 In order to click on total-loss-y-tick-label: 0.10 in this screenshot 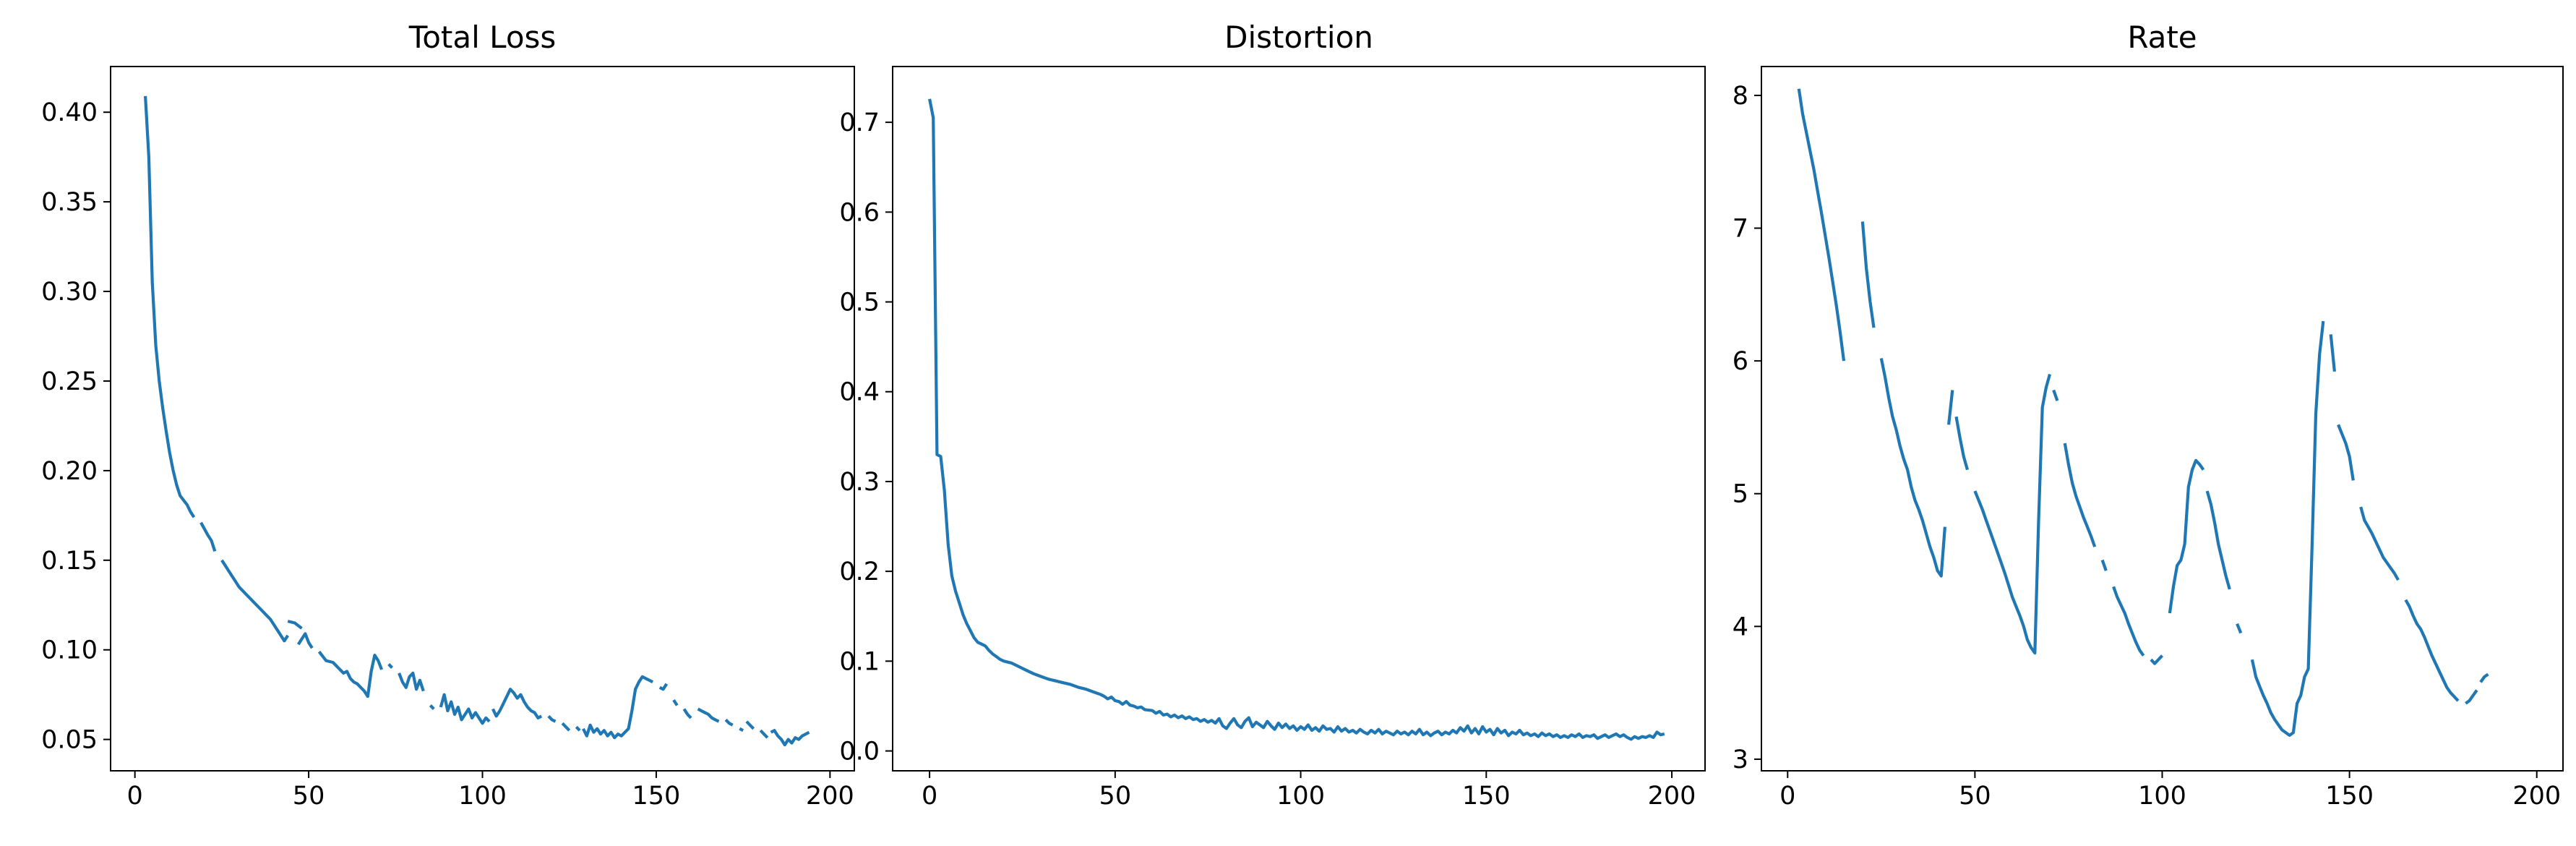, I will do `click(70, 650)`.